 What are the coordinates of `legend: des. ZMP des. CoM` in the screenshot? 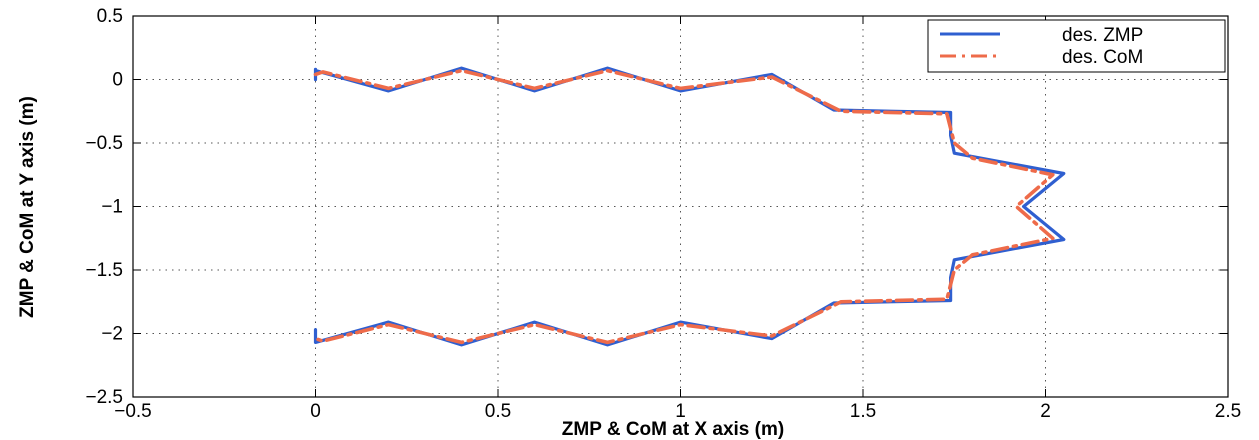 It's located at (1076, 46).